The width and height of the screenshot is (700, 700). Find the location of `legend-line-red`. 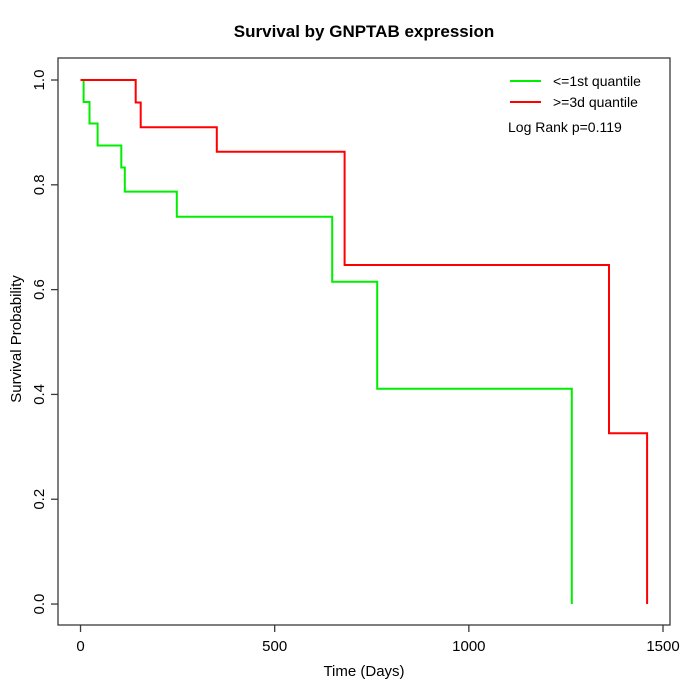

legend-line-red is located at coordinates (525, 102).